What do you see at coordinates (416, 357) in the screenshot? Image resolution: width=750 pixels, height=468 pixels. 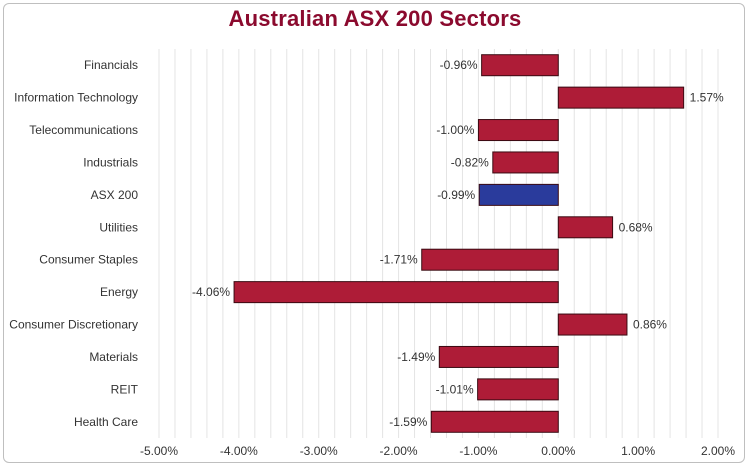 I see `data-label: -1.49%` at bounding box center [416, 357].